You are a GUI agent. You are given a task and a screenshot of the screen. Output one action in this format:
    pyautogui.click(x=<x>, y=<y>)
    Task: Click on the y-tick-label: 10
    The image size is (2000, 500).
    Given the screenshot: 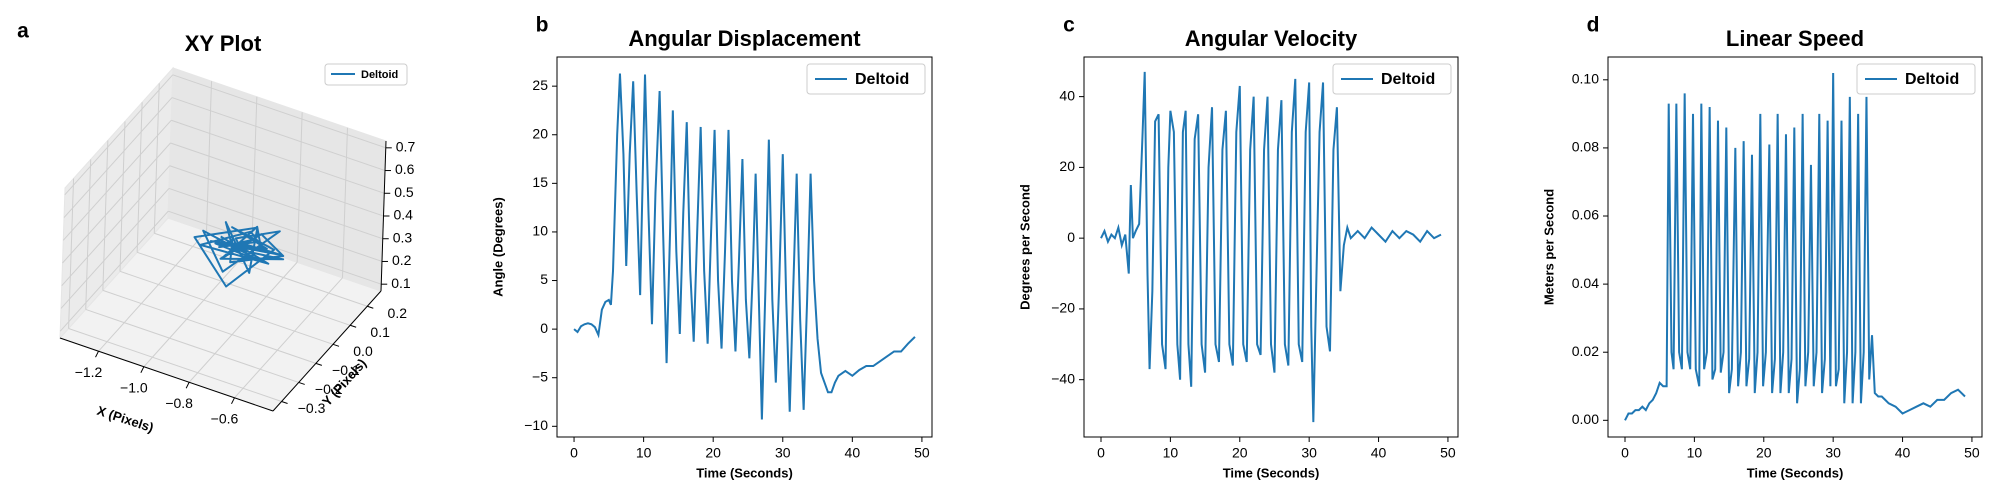 What is the action you would take?
    pyautogui.click(x=540, y=231)
    